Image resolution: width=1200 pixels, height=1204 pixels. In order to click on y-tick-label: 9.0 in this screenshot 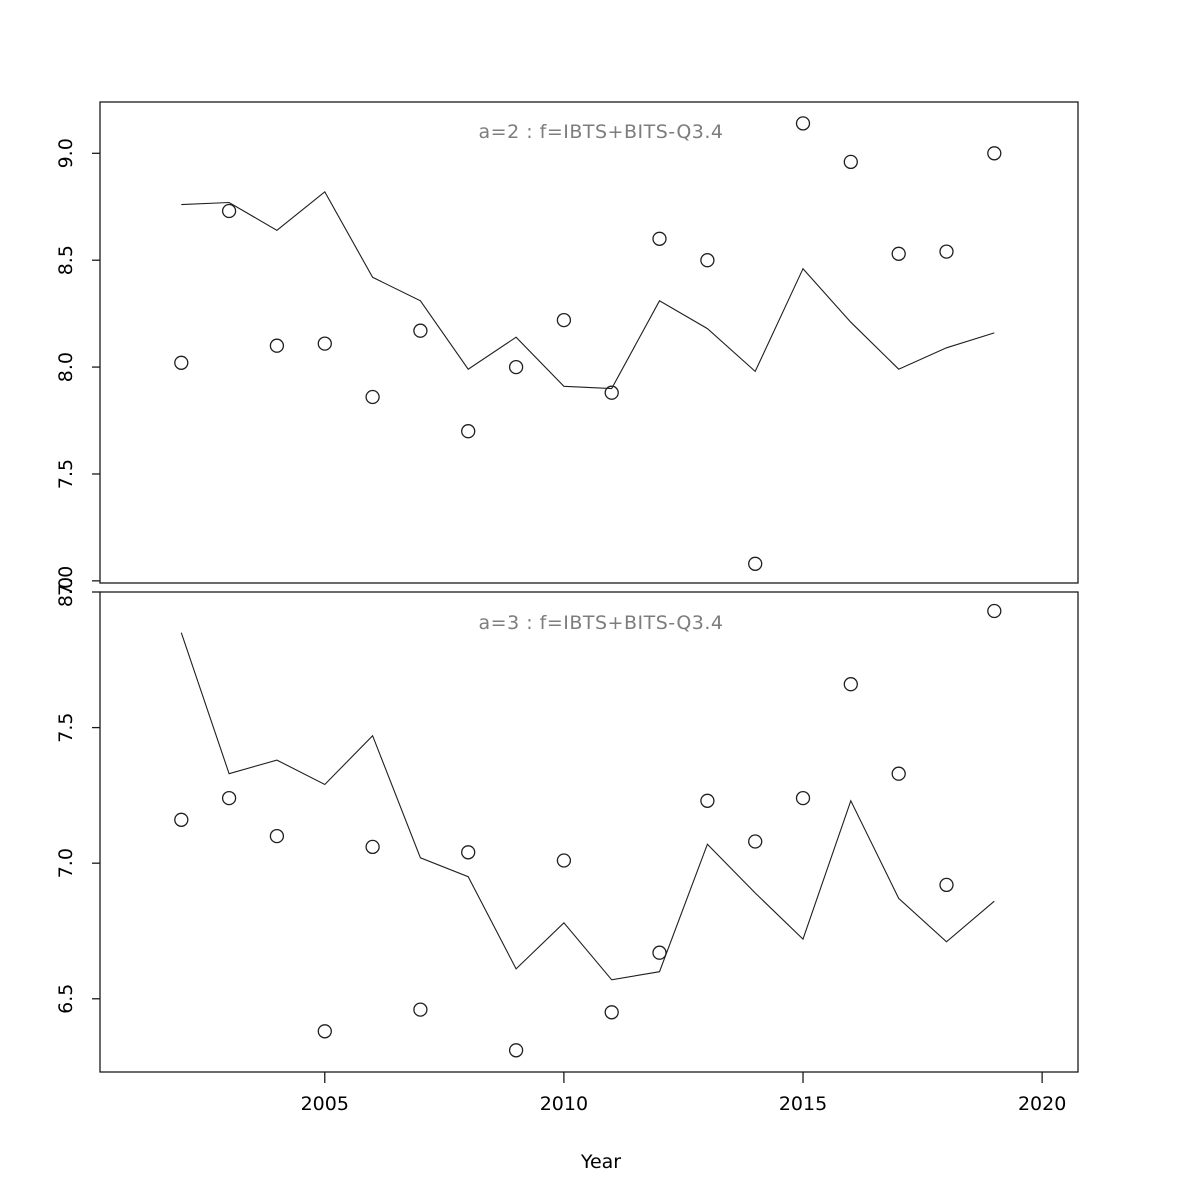, I will do `click(66, 153)`.